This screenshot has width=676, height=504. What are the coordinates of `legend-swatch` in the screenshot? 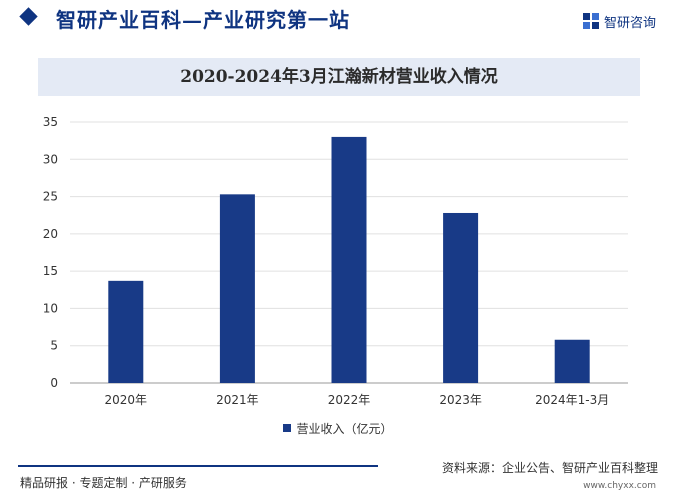 It's located at (287, 428).